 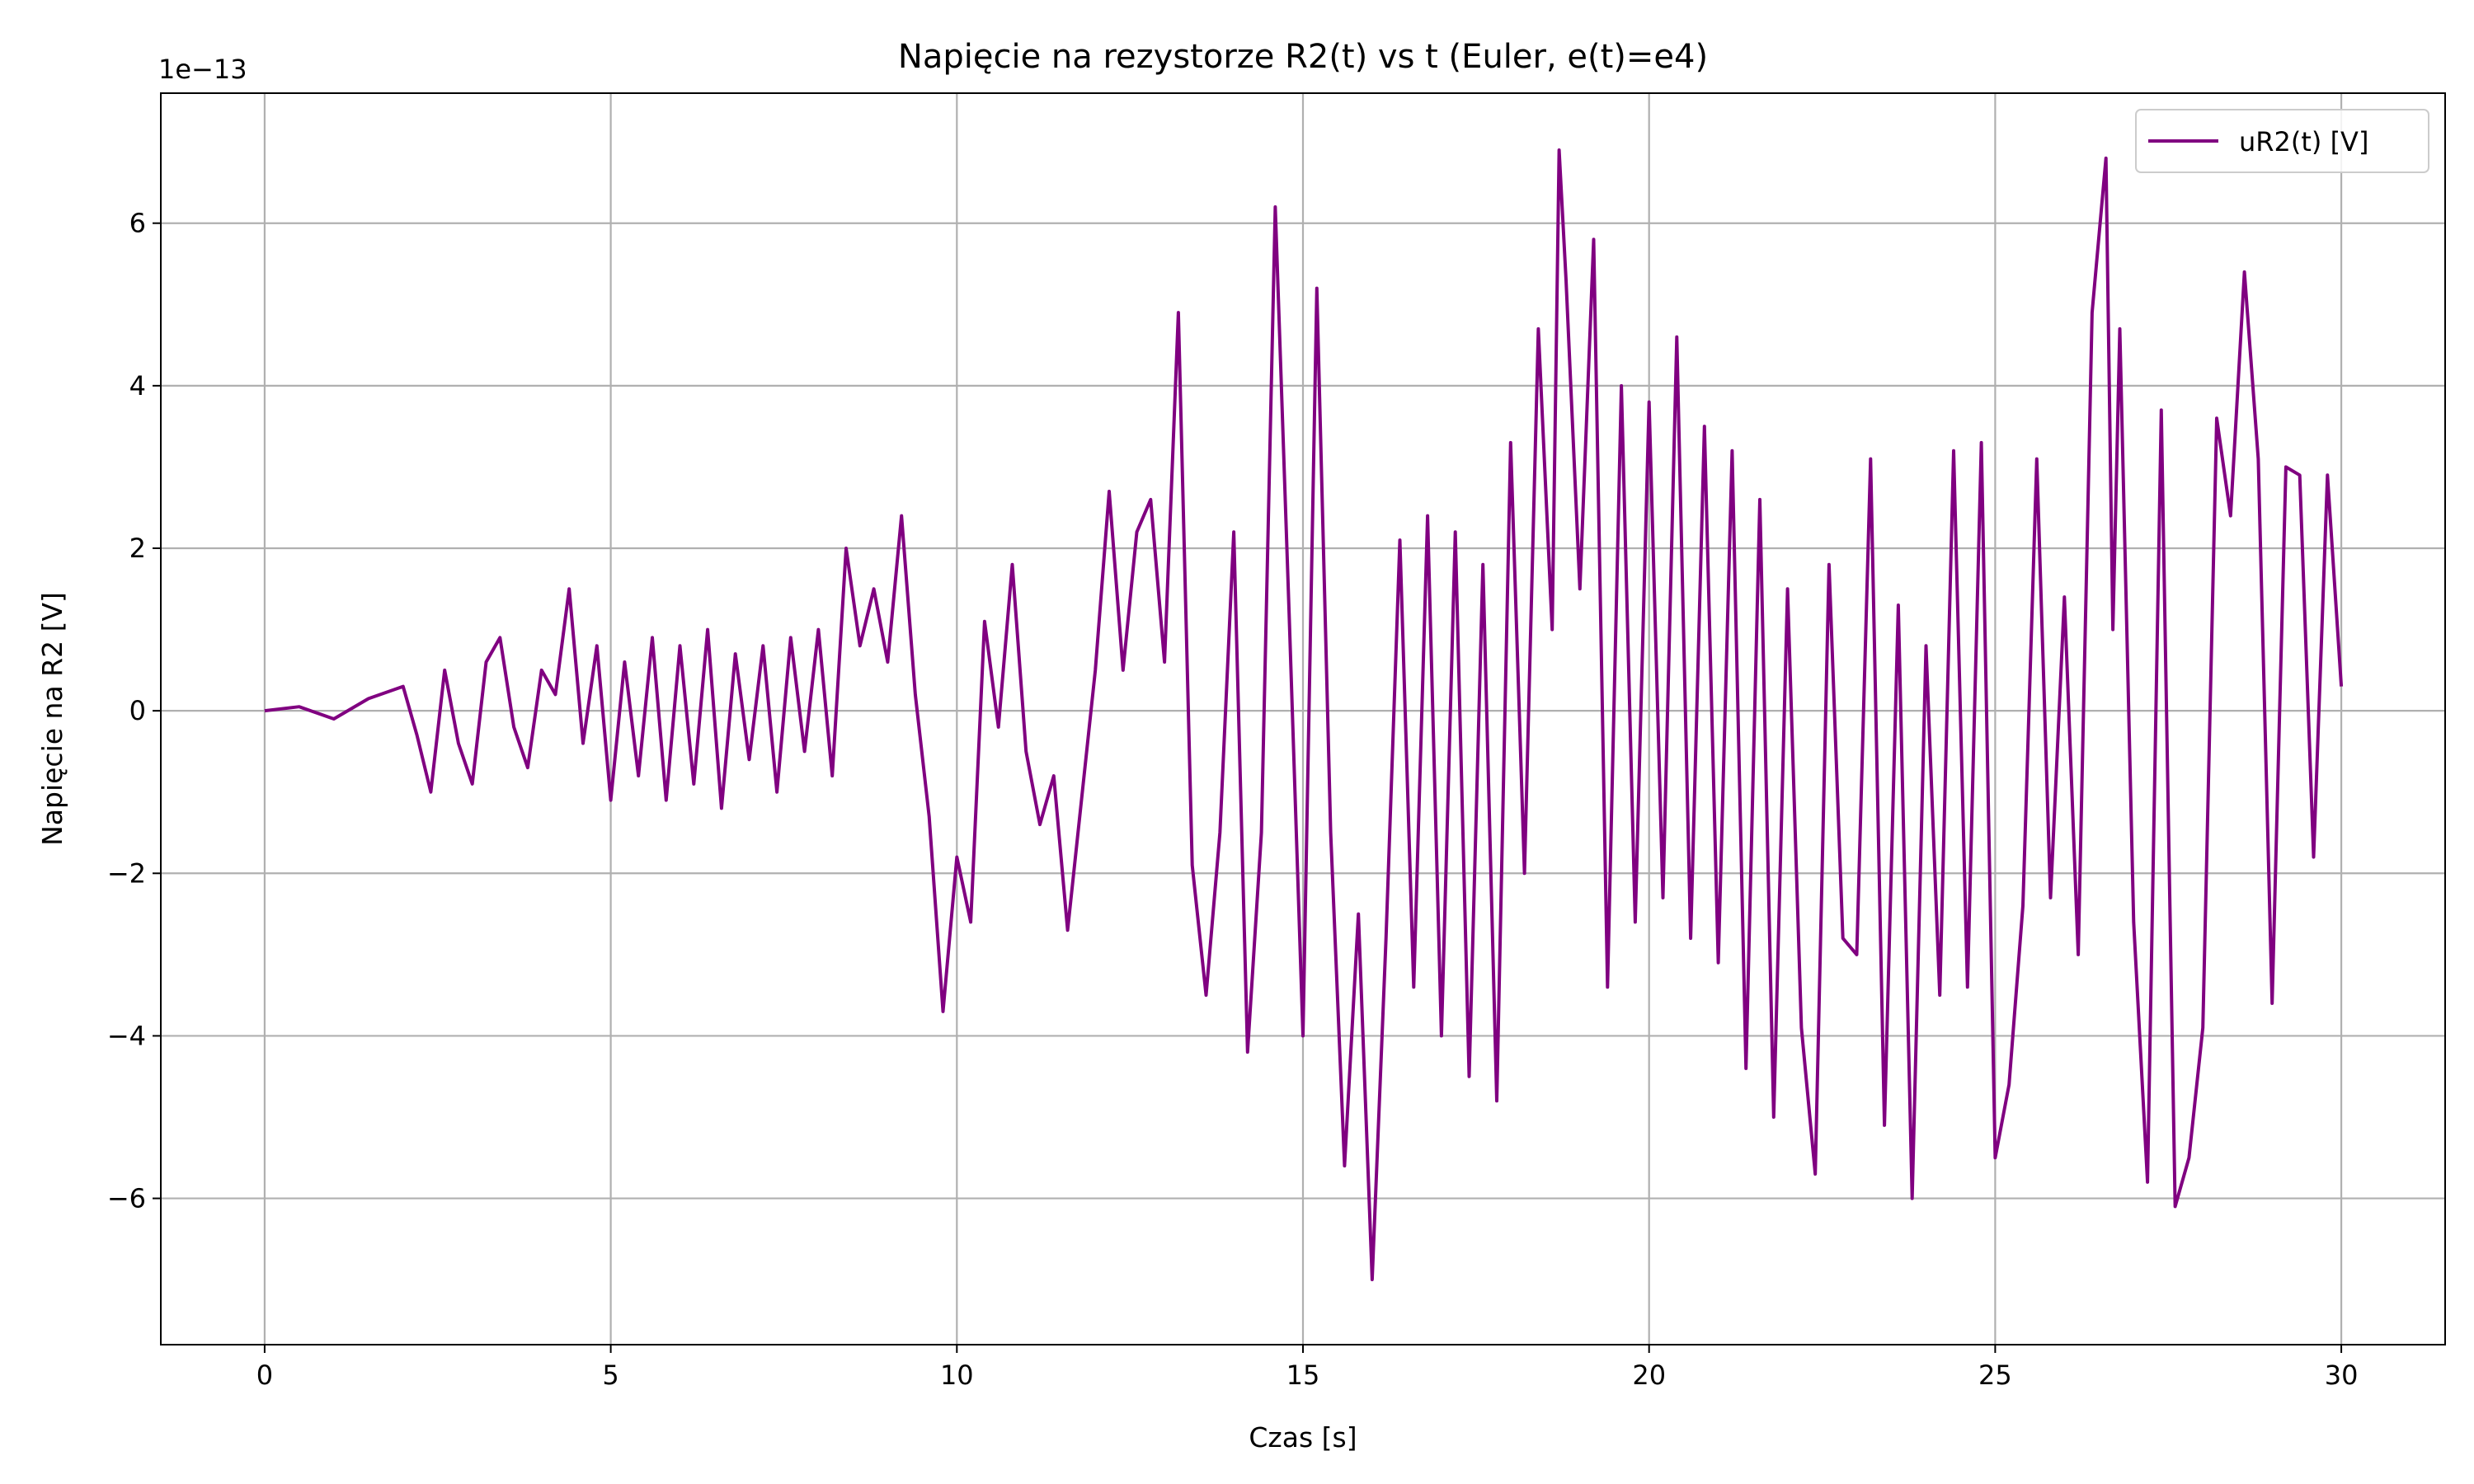 I want to click on x-tick-label: 25, so click(x=1995, y=1375).